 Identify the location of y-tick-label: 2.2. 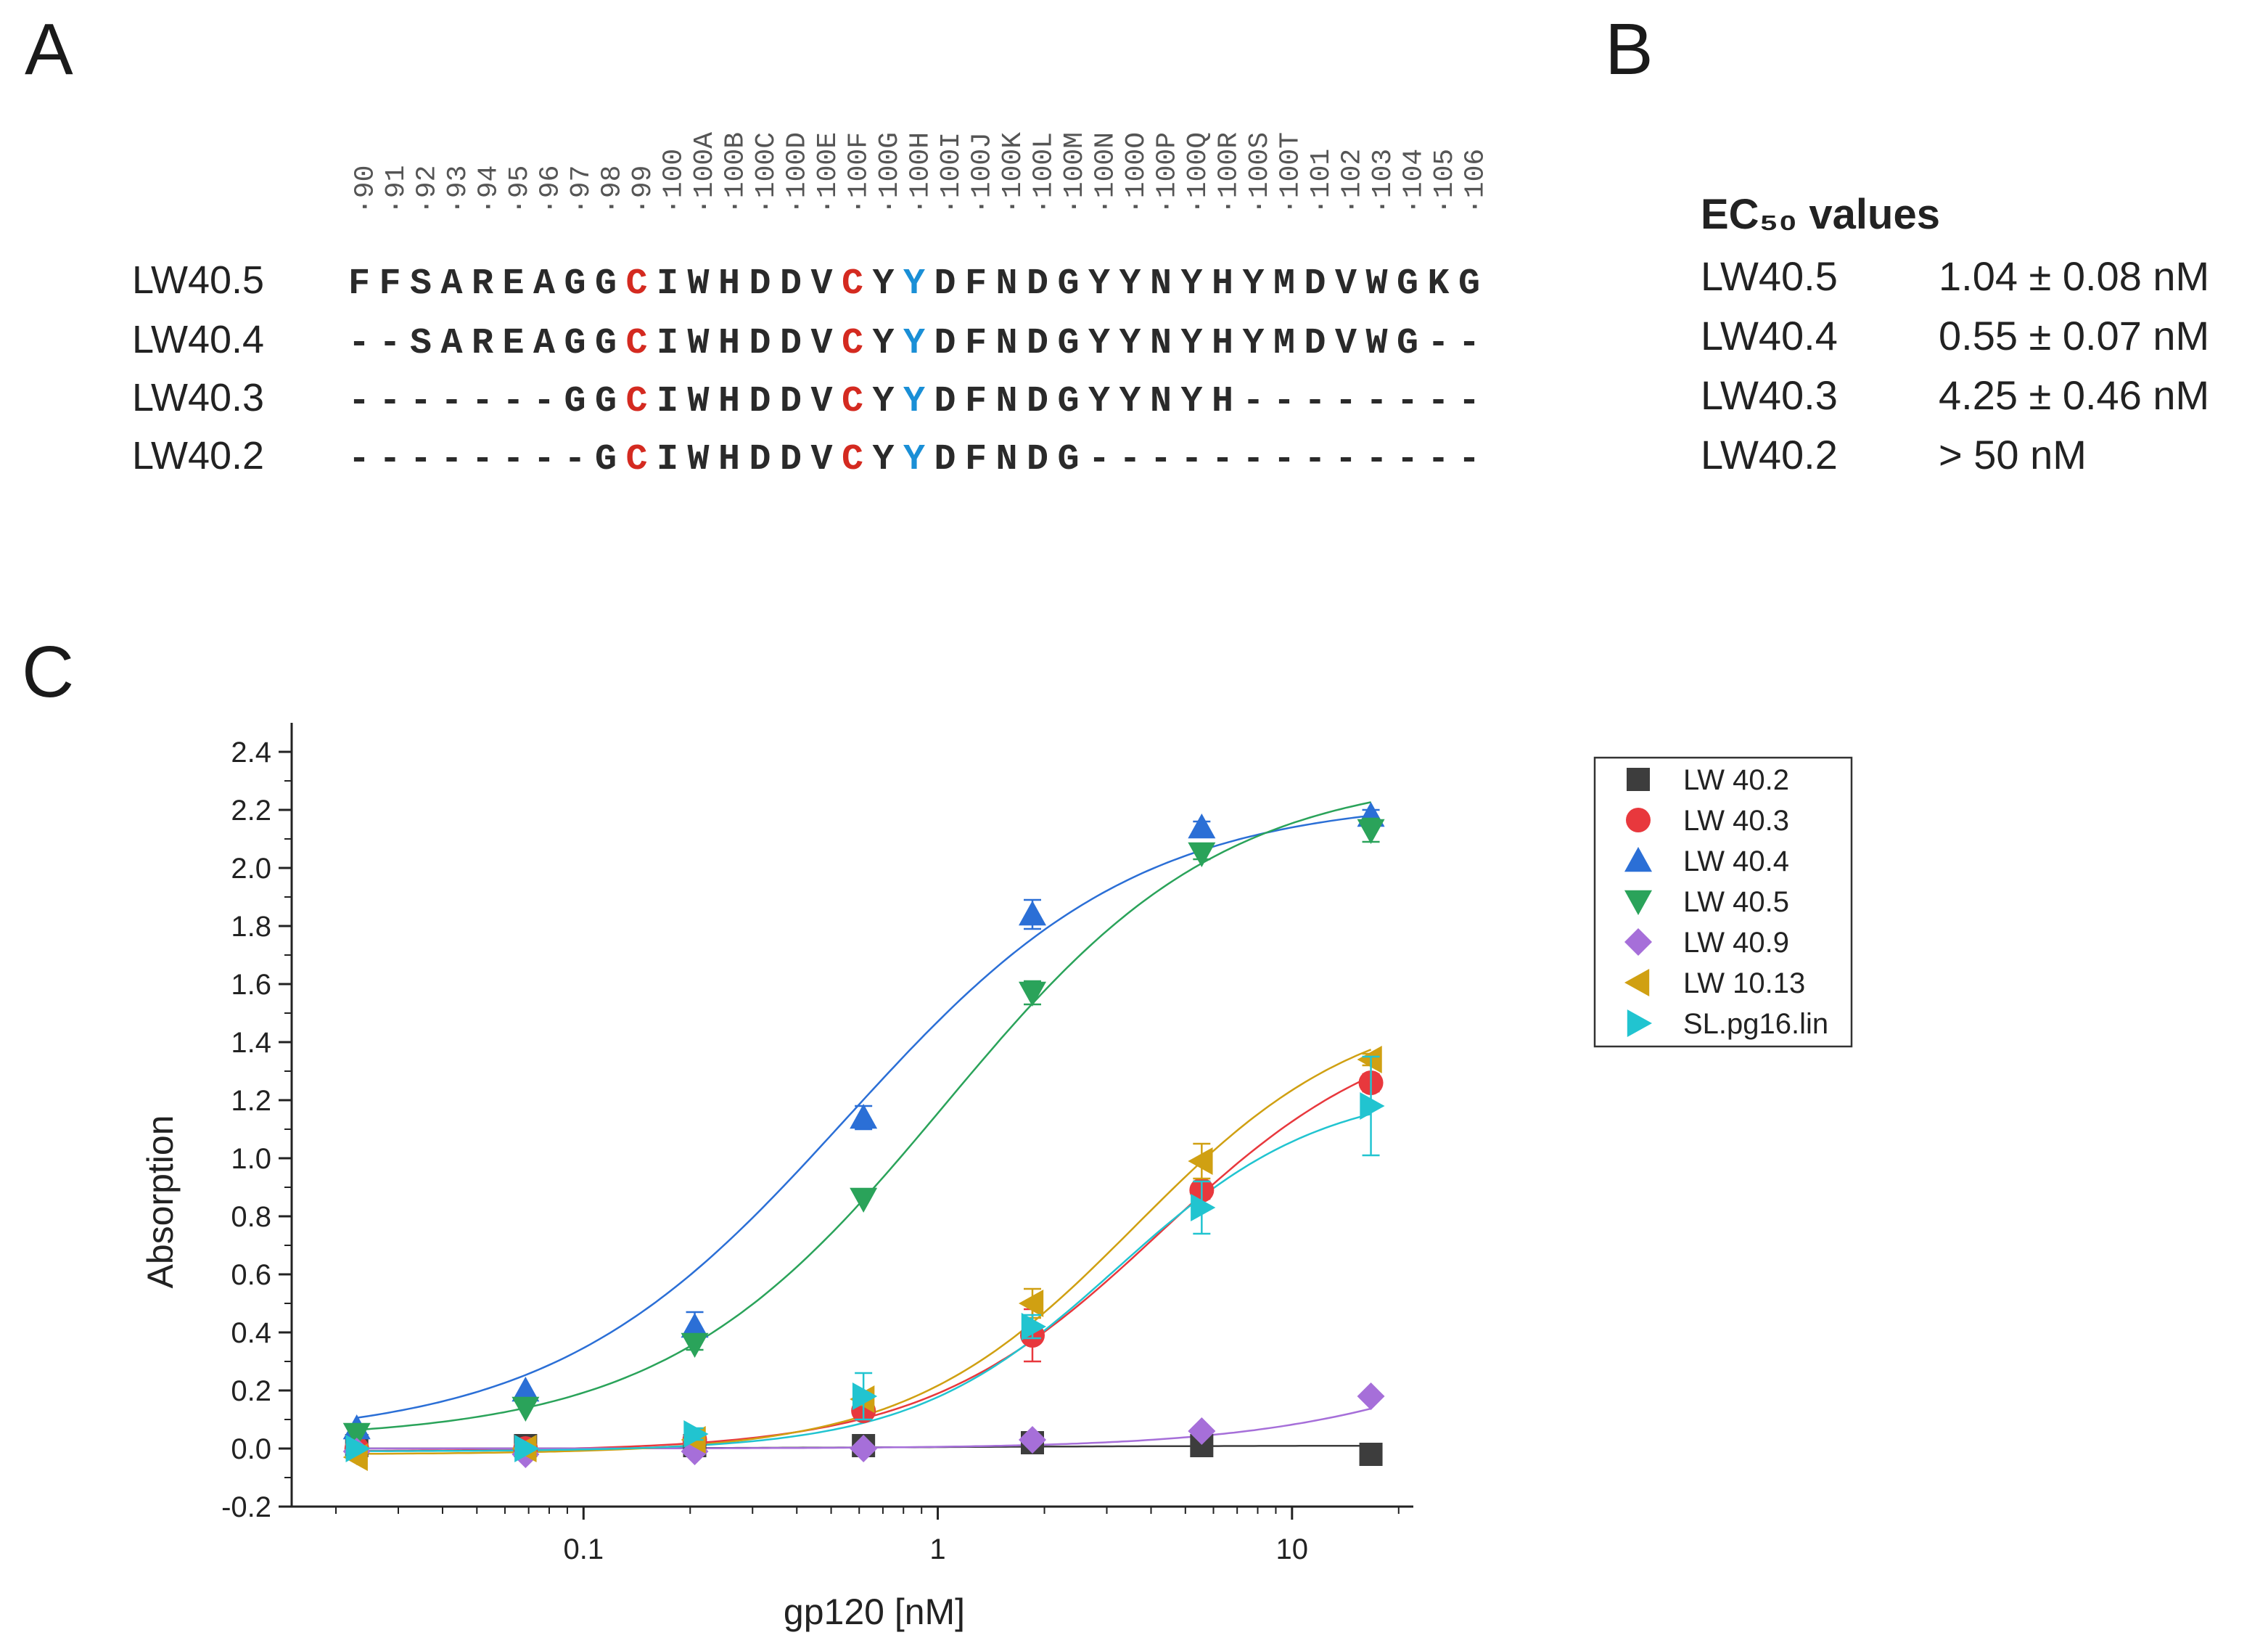
(251, 811).